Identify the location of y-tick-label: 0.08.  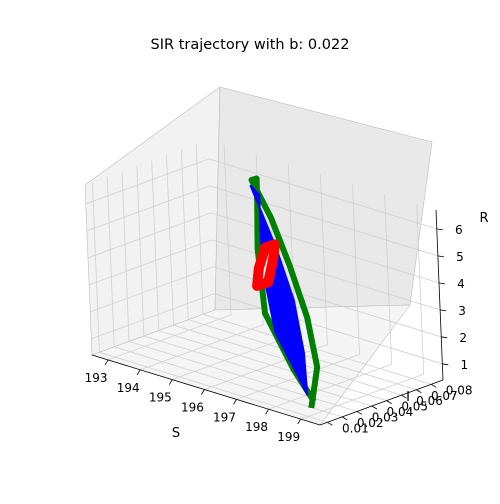
(459, 390).